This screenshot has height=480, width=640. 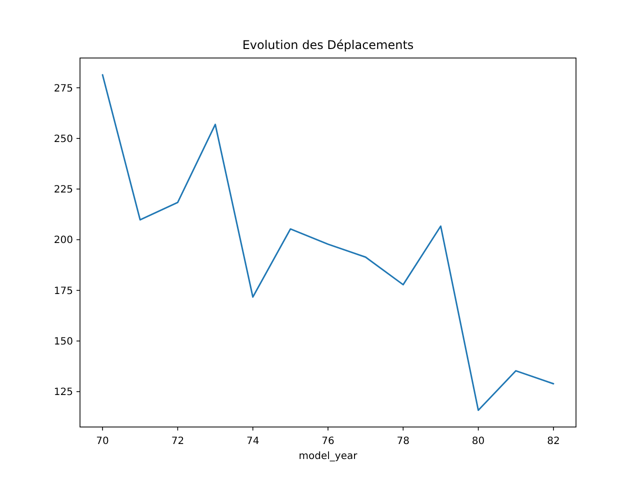 I want to click on y-tick-label: 225, so click(x=63, y=190).